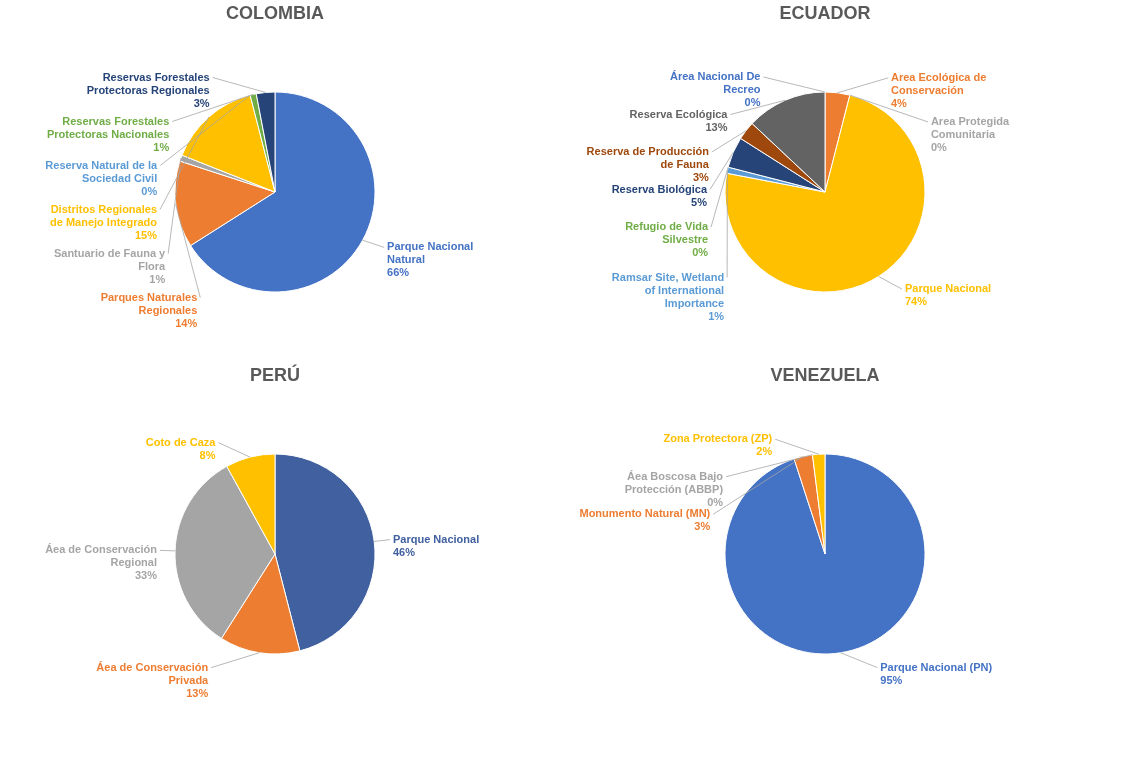  I want to click on data-label: 33%, so click(146, 575).